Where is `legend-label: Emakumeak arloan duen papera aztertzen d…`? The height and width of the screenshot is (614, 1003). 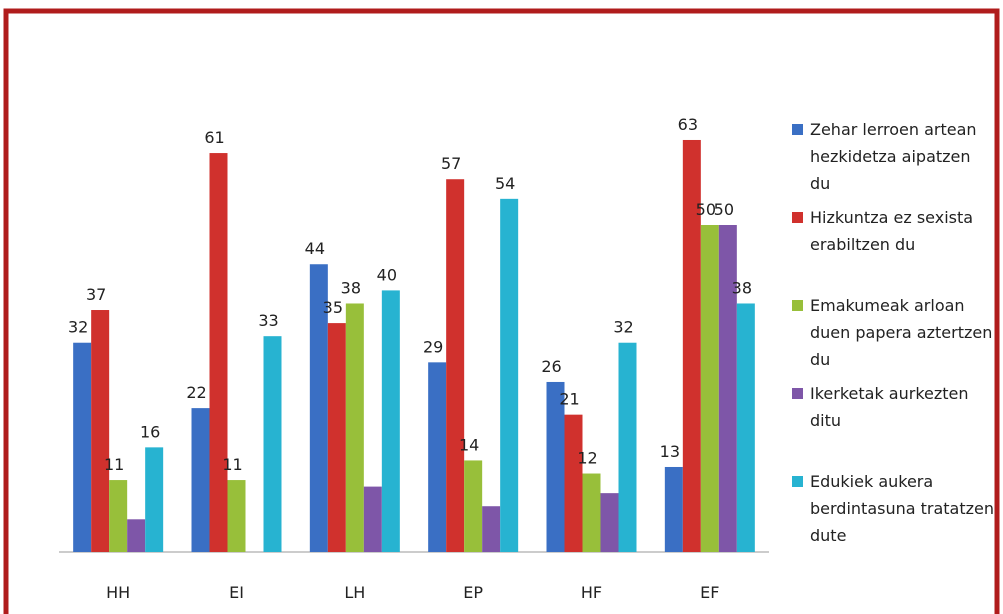 legend-label: Emakumeak arloan duen papera aztertzen d… is located at coordinates (901, 332).